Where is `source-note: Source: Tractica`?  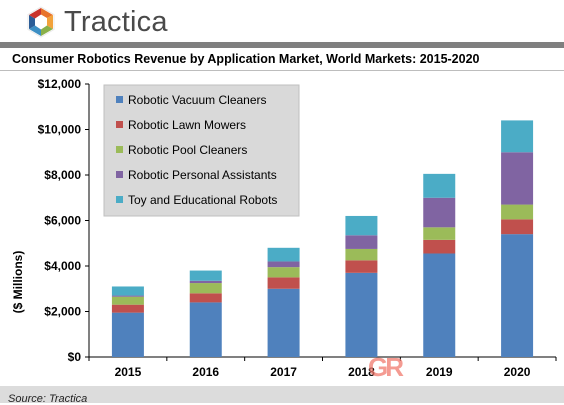 source-note: Source: Tractica is located at coordinates (48, 399).